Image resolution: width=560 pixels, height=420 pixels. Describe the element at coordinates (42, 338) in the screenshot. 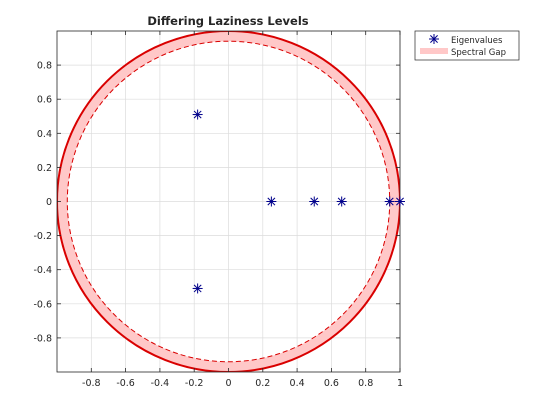

I see `y-tick-label: -0.8` at that location.